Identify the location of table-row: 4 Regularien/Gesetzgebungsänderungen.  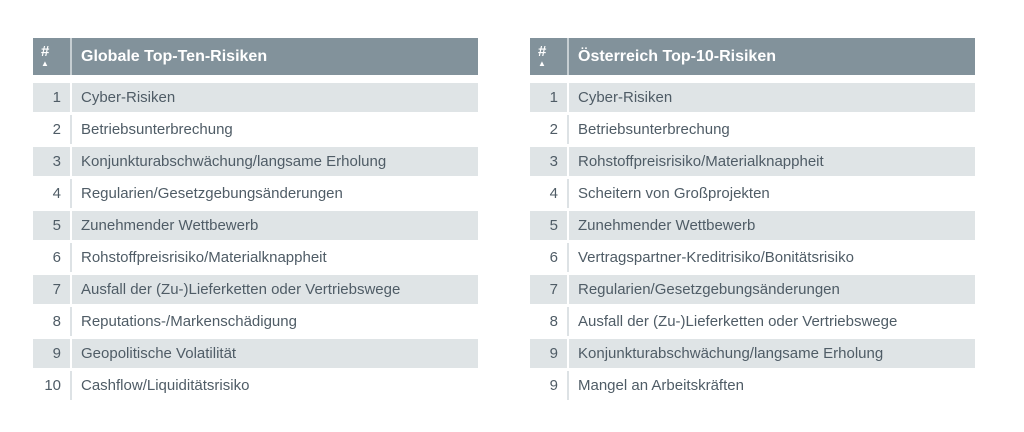
(255, 193).